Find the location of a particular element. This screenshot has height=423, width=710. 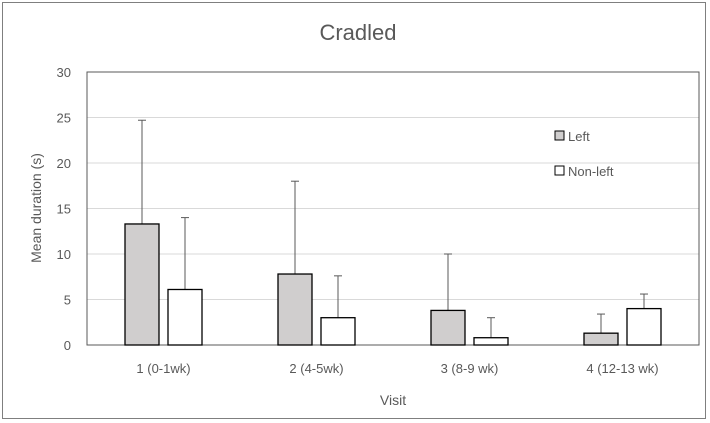

x-tick-label: 4 (12-13 wk) is located at coordinates (622, 368).